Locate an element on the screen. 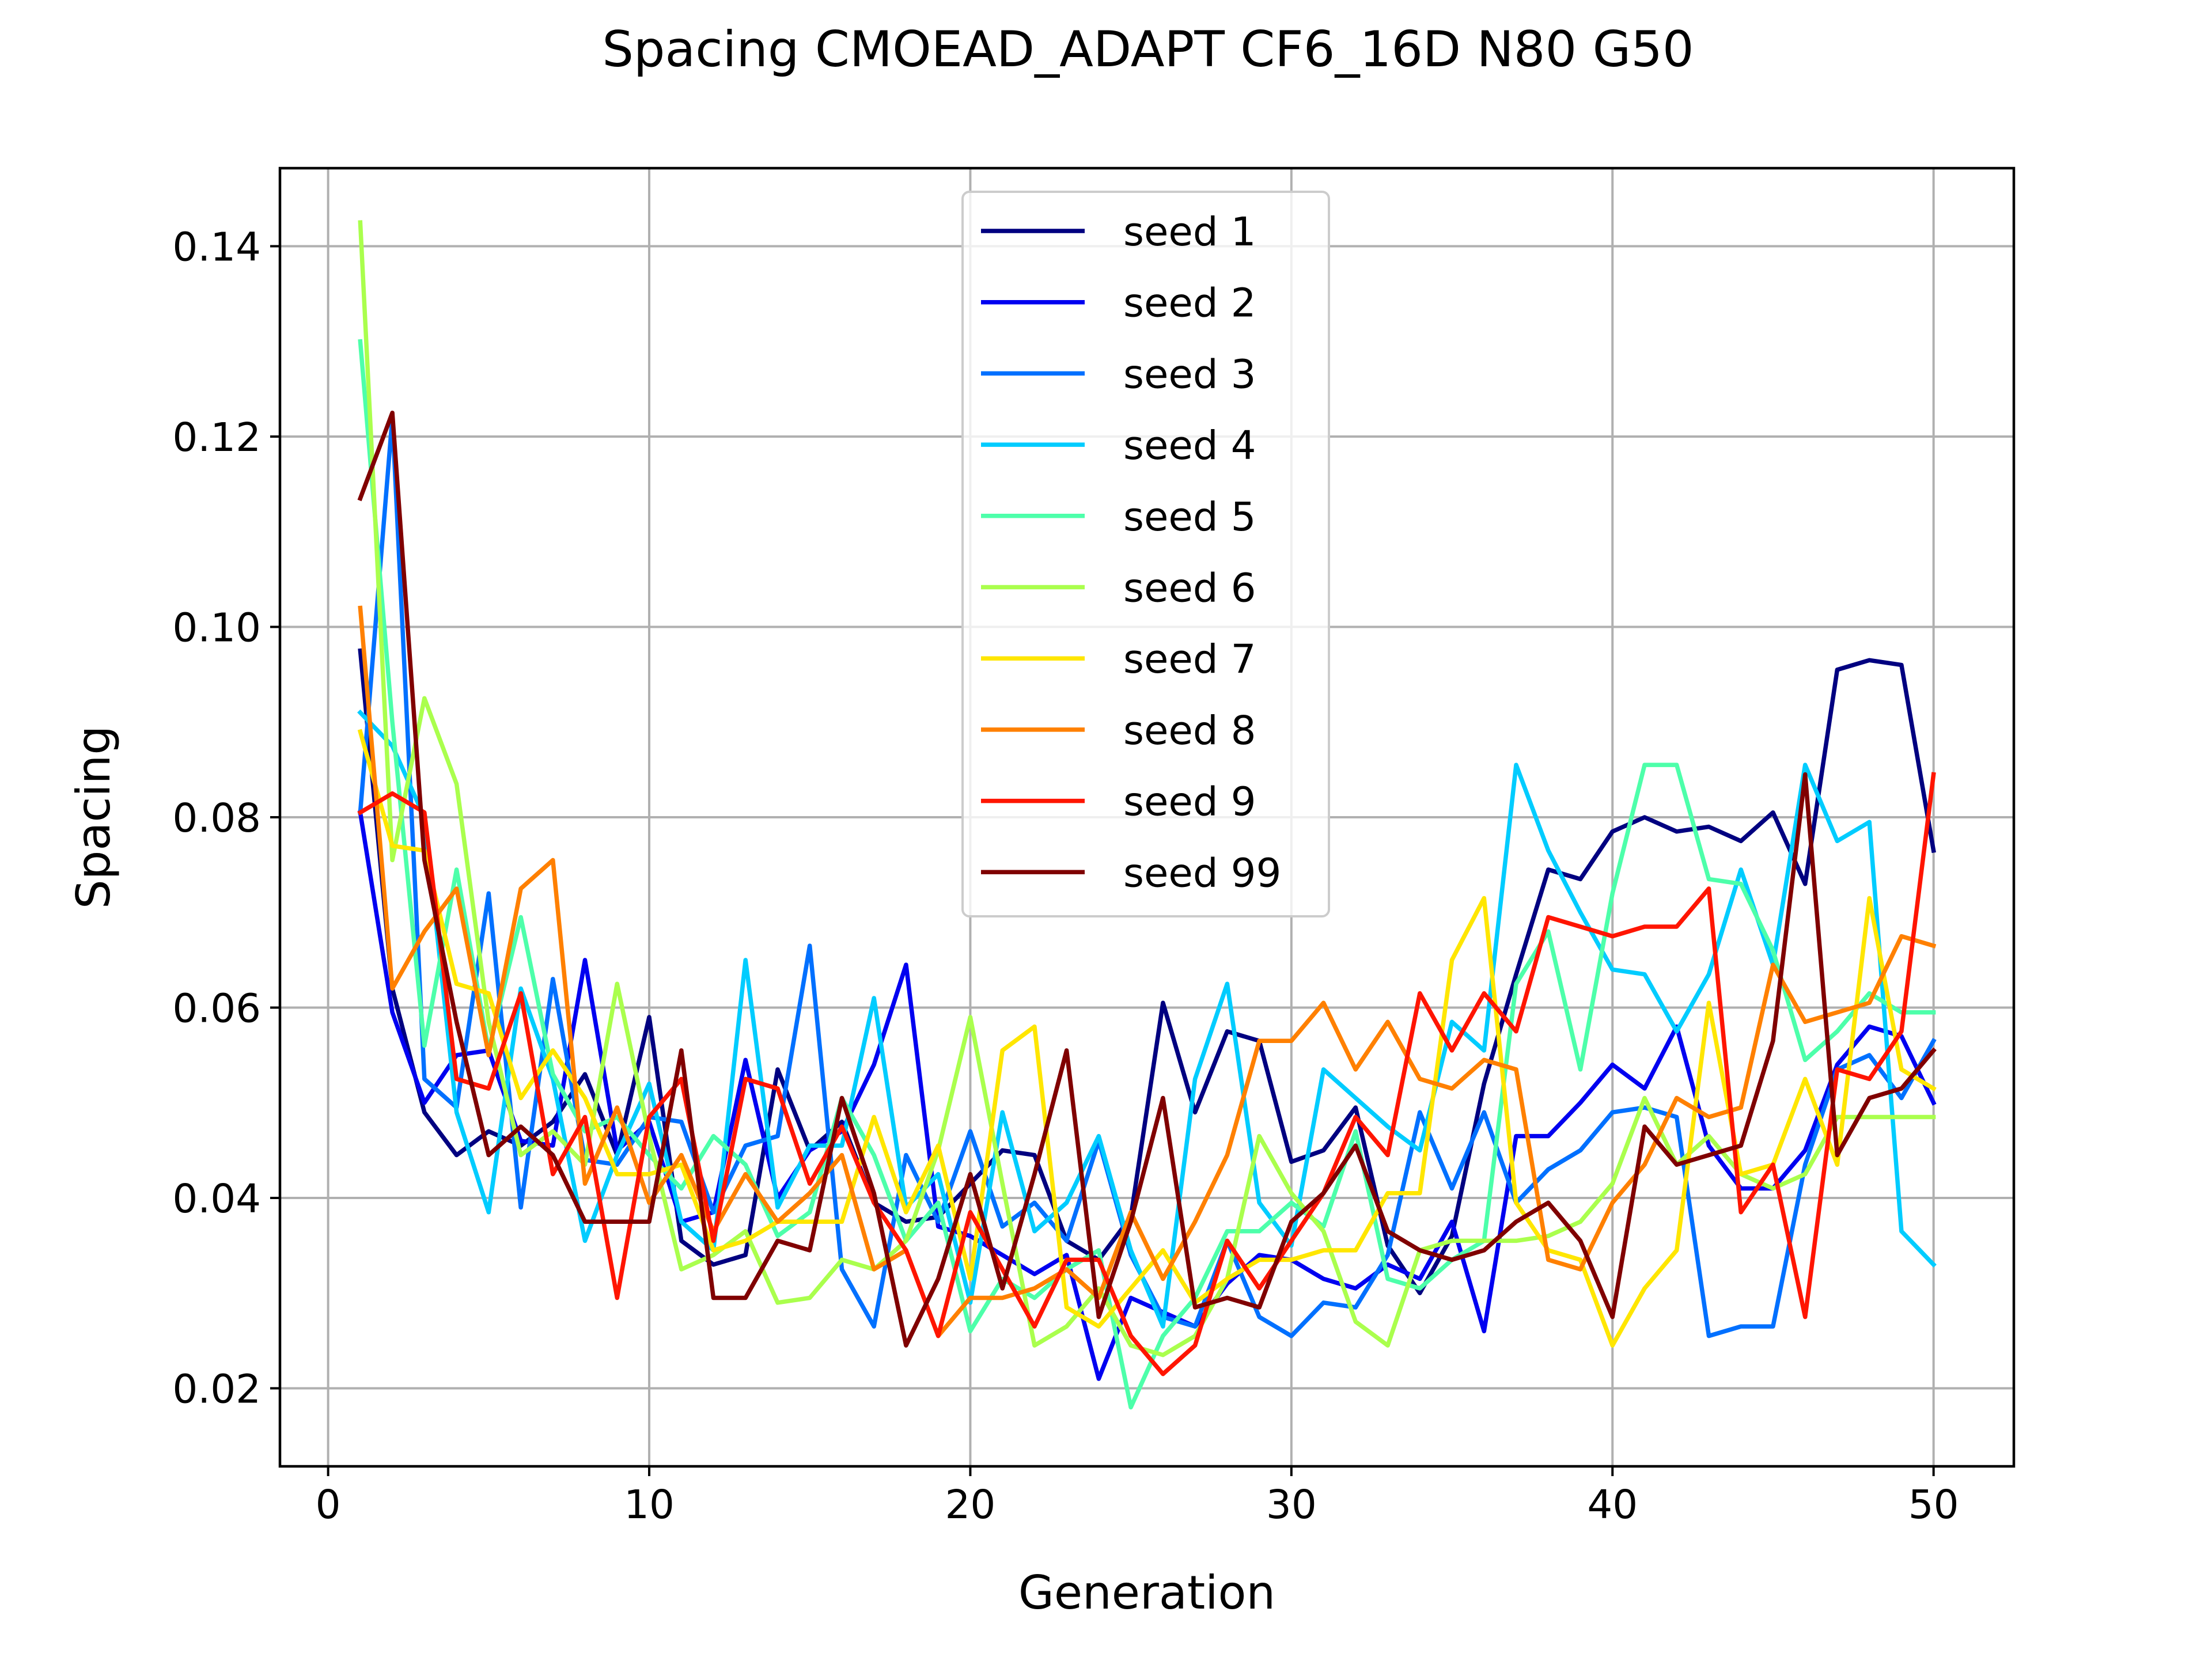  x-axis-label: Generation is located at coordinates (1146, 1593).